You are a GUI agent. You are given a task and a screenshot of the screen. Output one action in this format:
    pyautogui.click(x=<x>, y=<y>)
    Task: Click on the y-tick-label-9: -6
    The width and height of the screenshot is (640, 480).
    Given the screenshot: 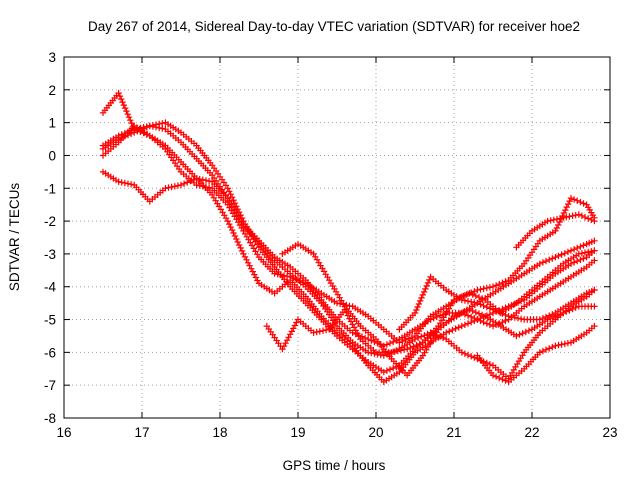 What is the action you would take?
    pyautogui.click(x=50, y=352)
    